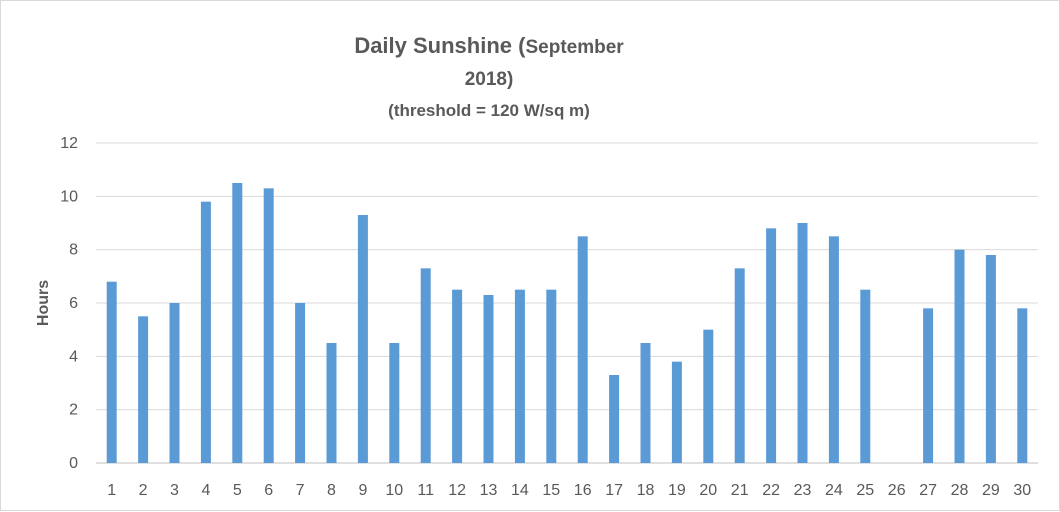 This screenshot has height=512, width=1060. What do you see at coordinates (708, 490) in the screenshot?
I see `x-tick-label: 20` at bounding box center [708, 490].